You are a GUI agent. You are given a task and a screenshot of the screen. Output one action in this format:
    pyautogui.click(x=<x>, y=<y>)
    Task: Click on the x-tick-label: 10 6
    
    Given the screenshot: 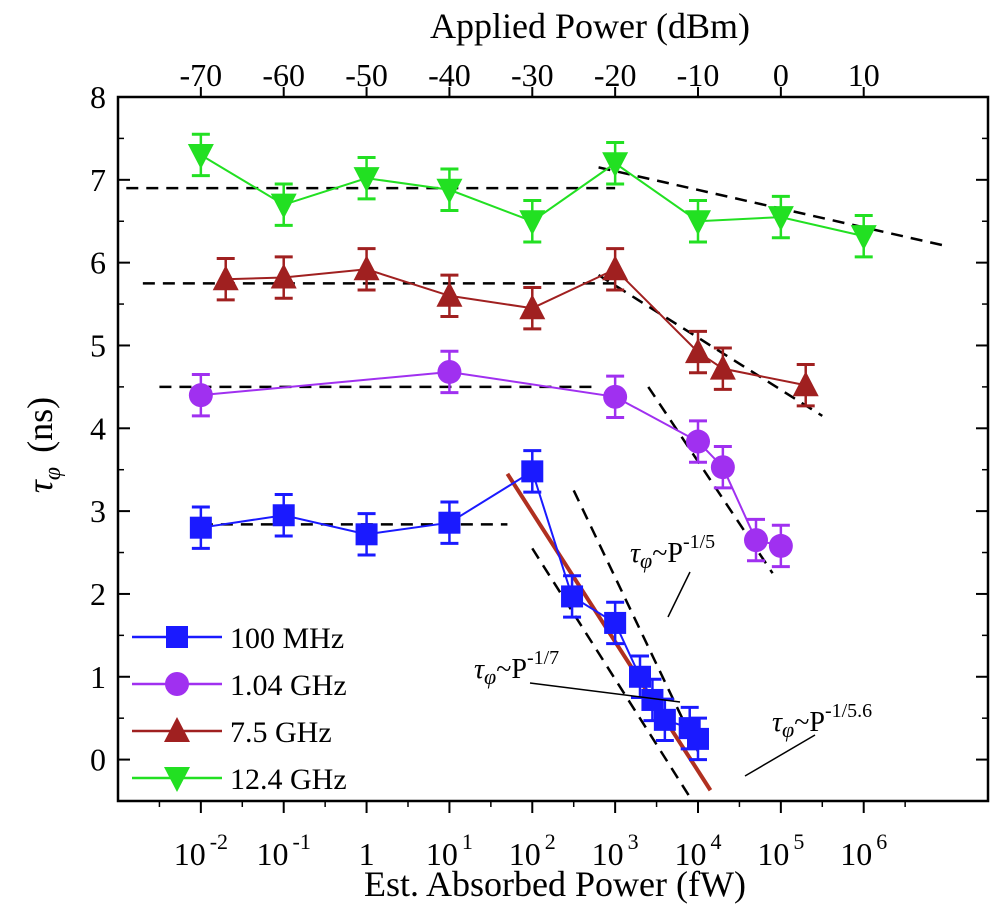 What is the action you would take?
    pyautogui.click(x=863, y=850)
    